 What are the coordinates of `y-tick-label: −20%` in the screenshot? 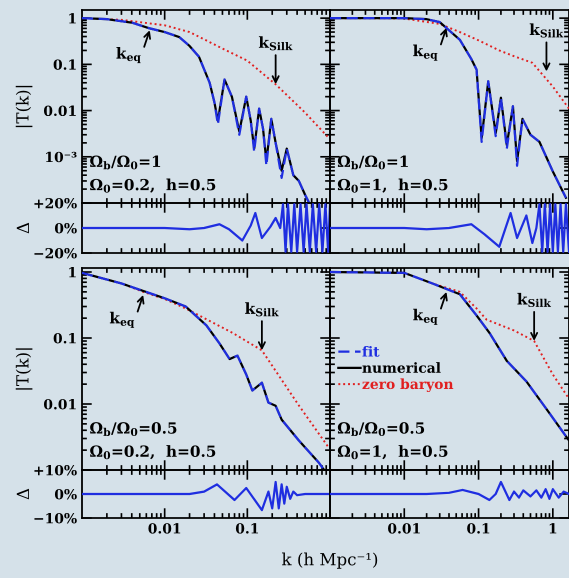 It's located at (55, 253).